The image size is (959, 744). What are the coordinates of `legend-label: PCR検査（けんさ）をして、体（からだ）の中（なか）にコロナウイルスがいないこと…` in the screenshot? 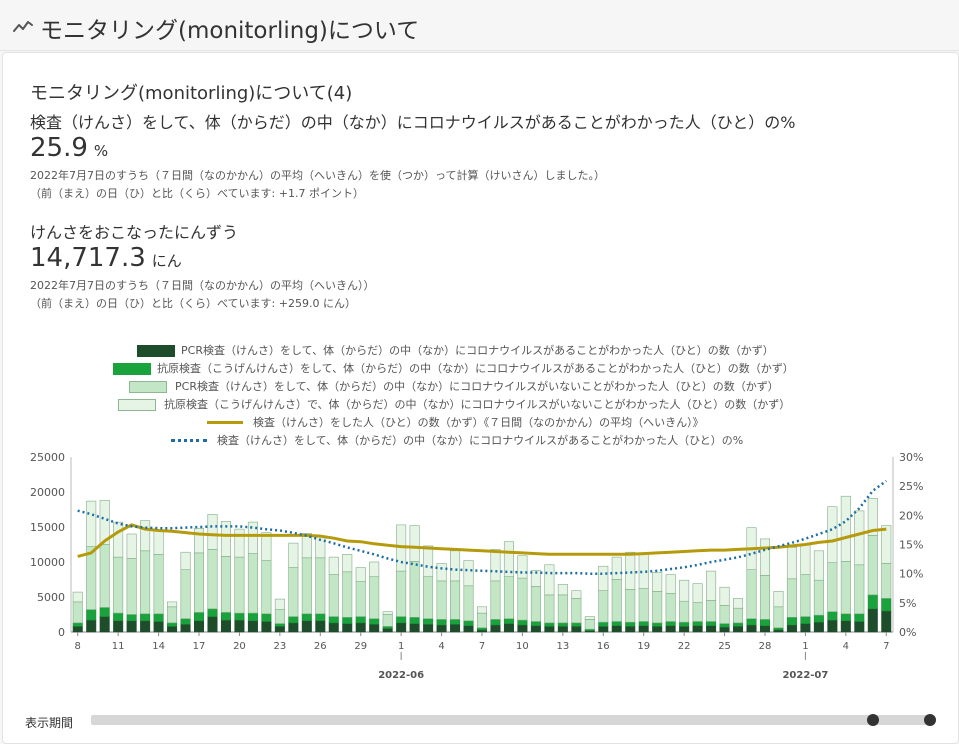 It's located at (477, 386).